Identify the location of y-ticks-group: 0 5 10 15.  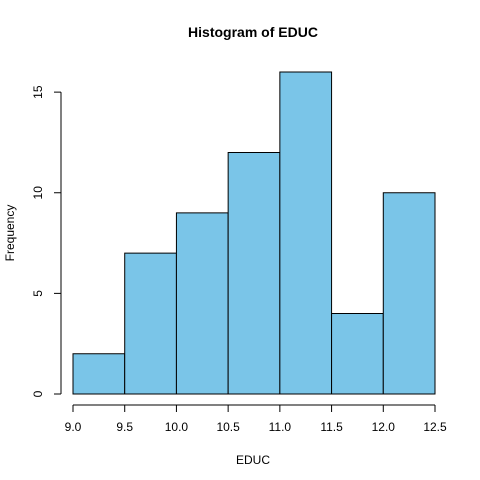
(46, 241).